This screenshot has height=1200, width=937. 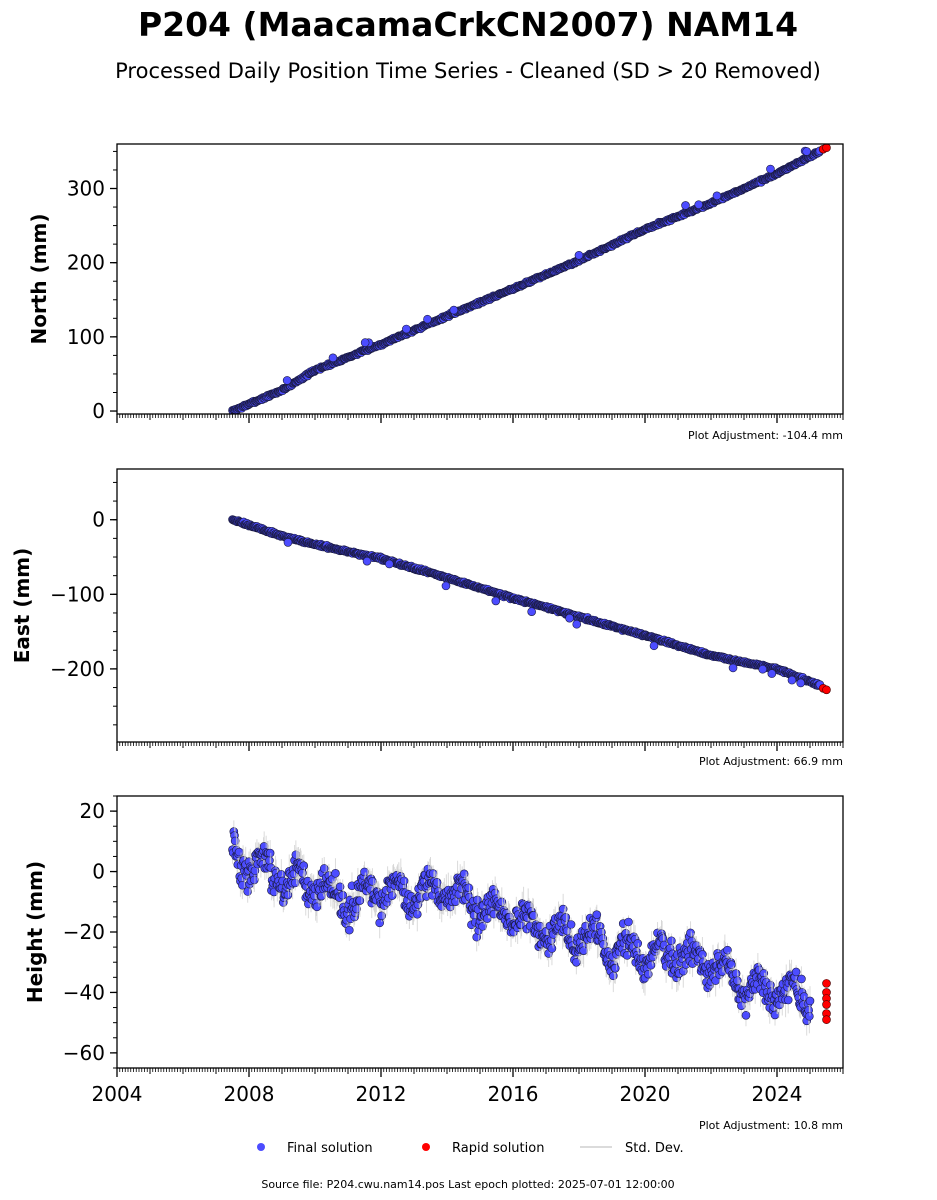 I want to click on y-tick-label: −200, so click(x=77, y=669).